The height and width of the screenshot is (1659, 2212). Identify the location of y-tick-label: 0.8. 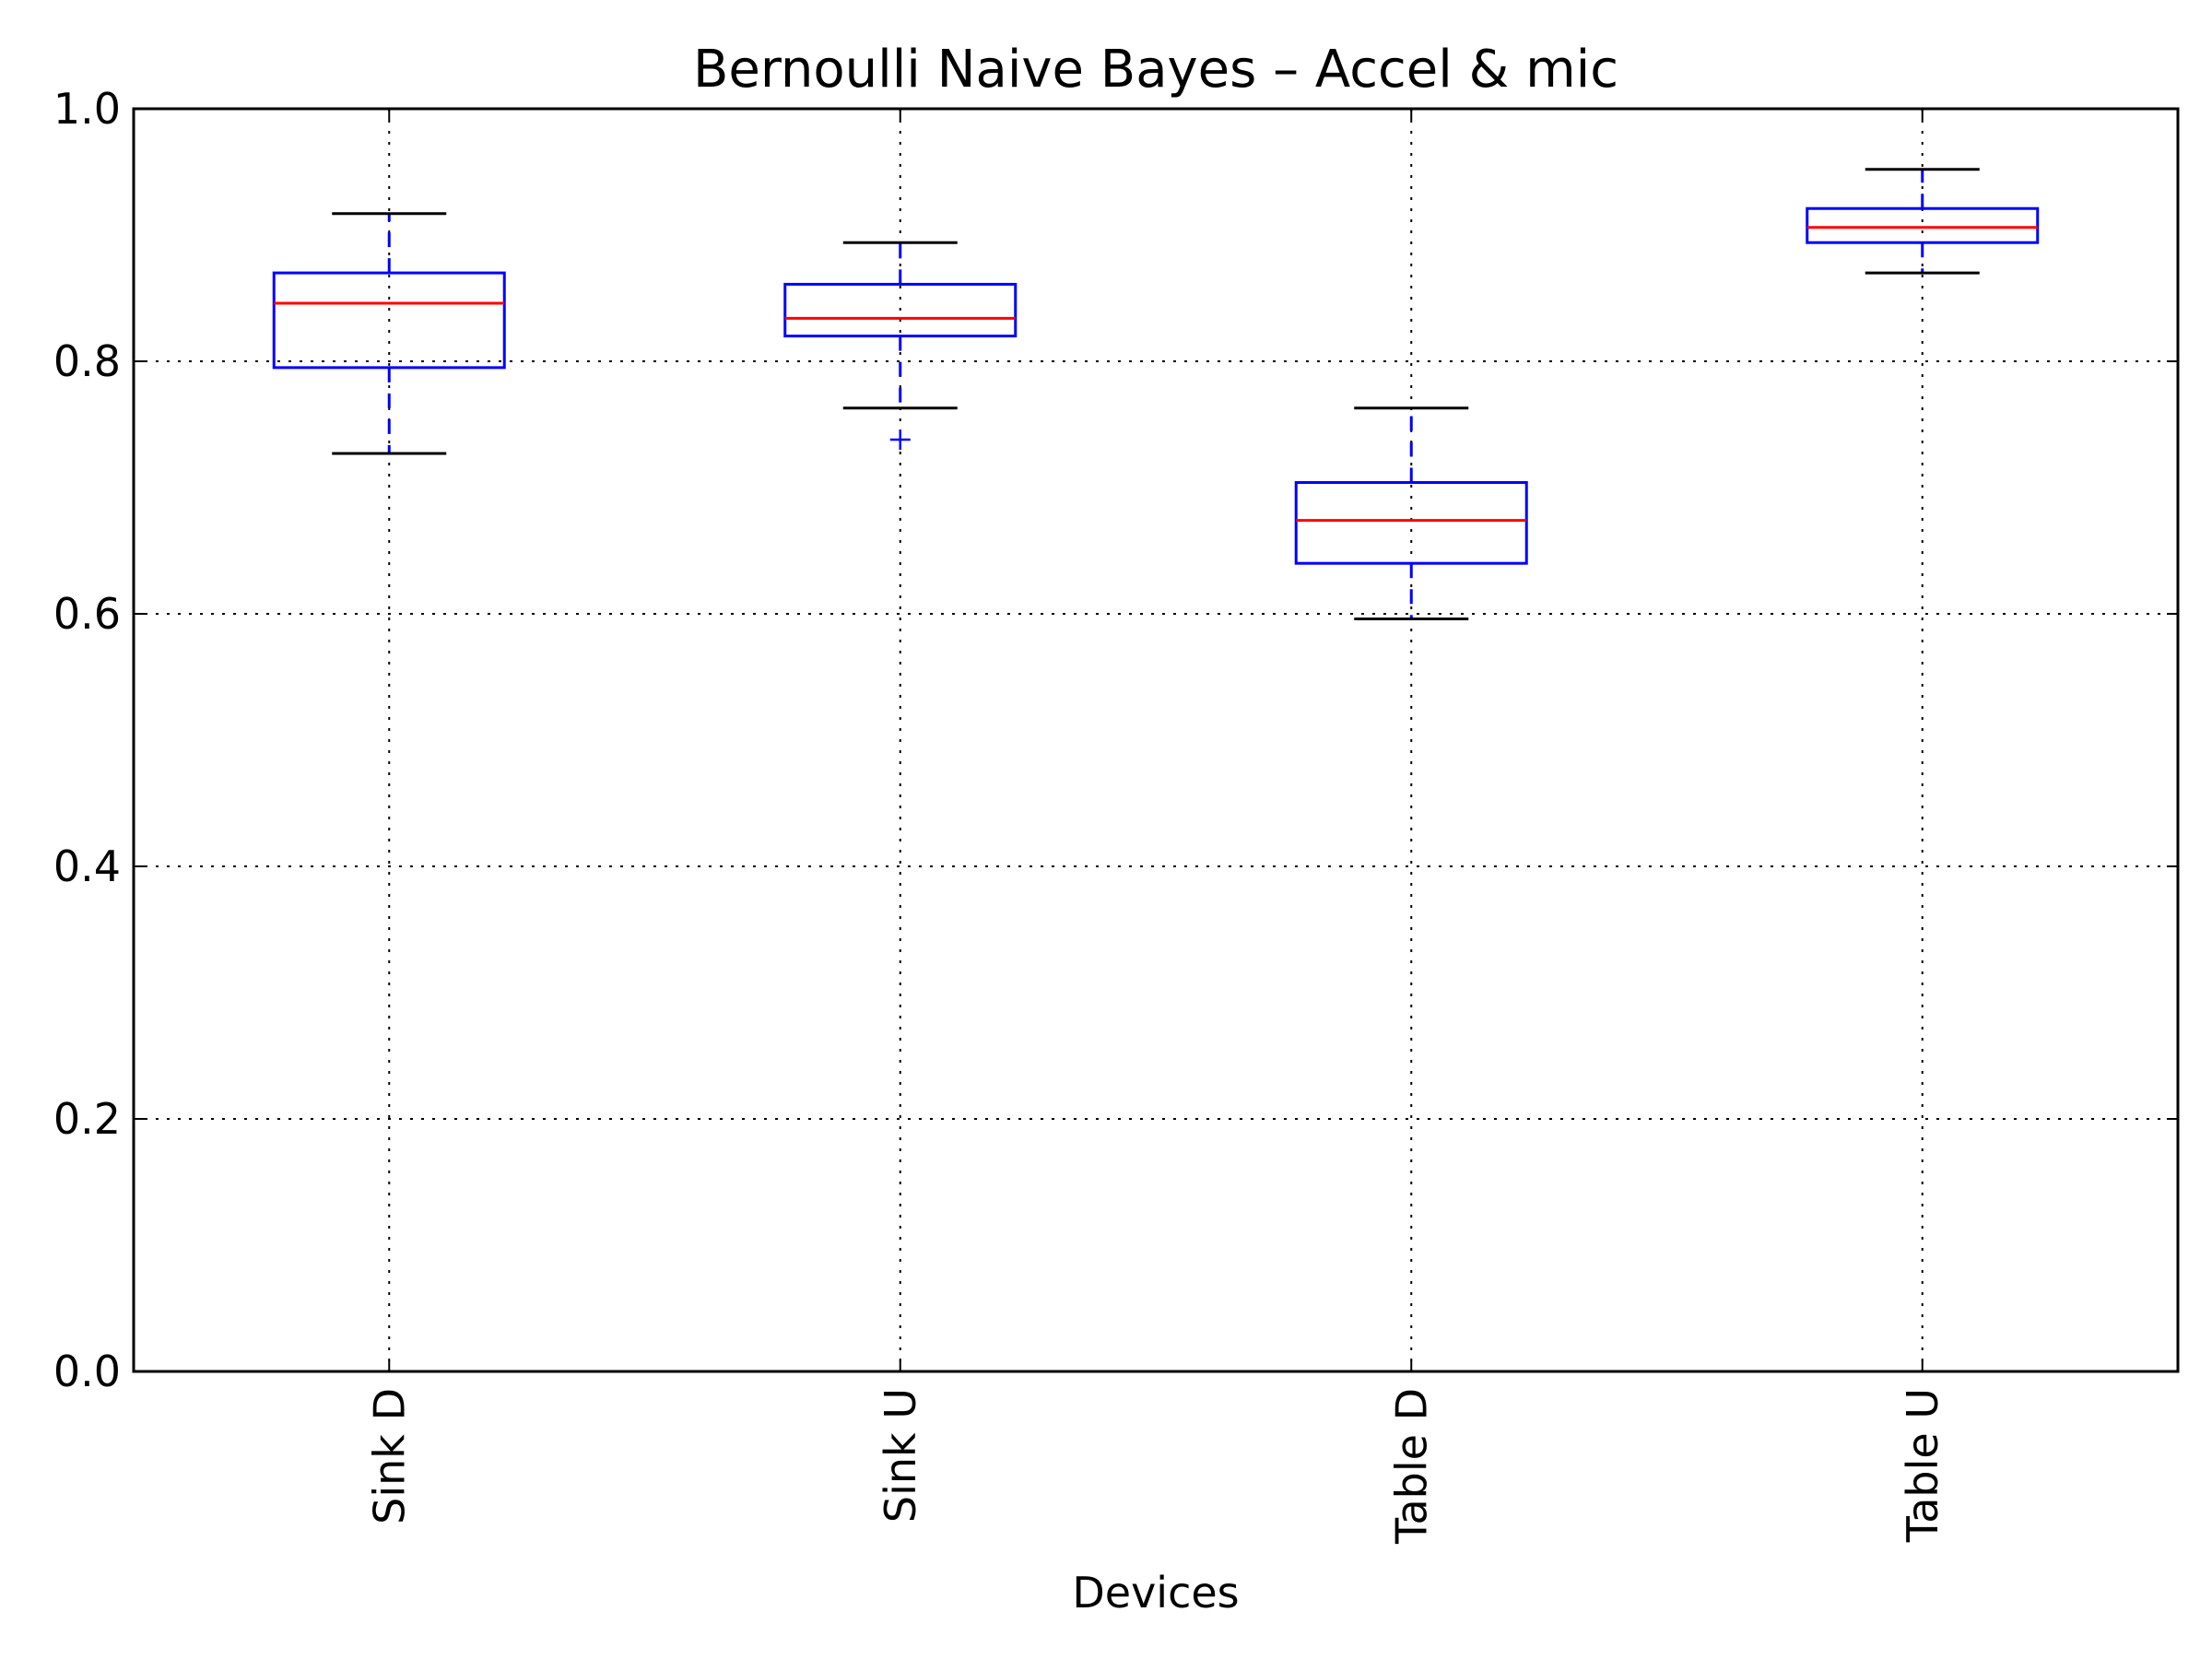
(87, 361).